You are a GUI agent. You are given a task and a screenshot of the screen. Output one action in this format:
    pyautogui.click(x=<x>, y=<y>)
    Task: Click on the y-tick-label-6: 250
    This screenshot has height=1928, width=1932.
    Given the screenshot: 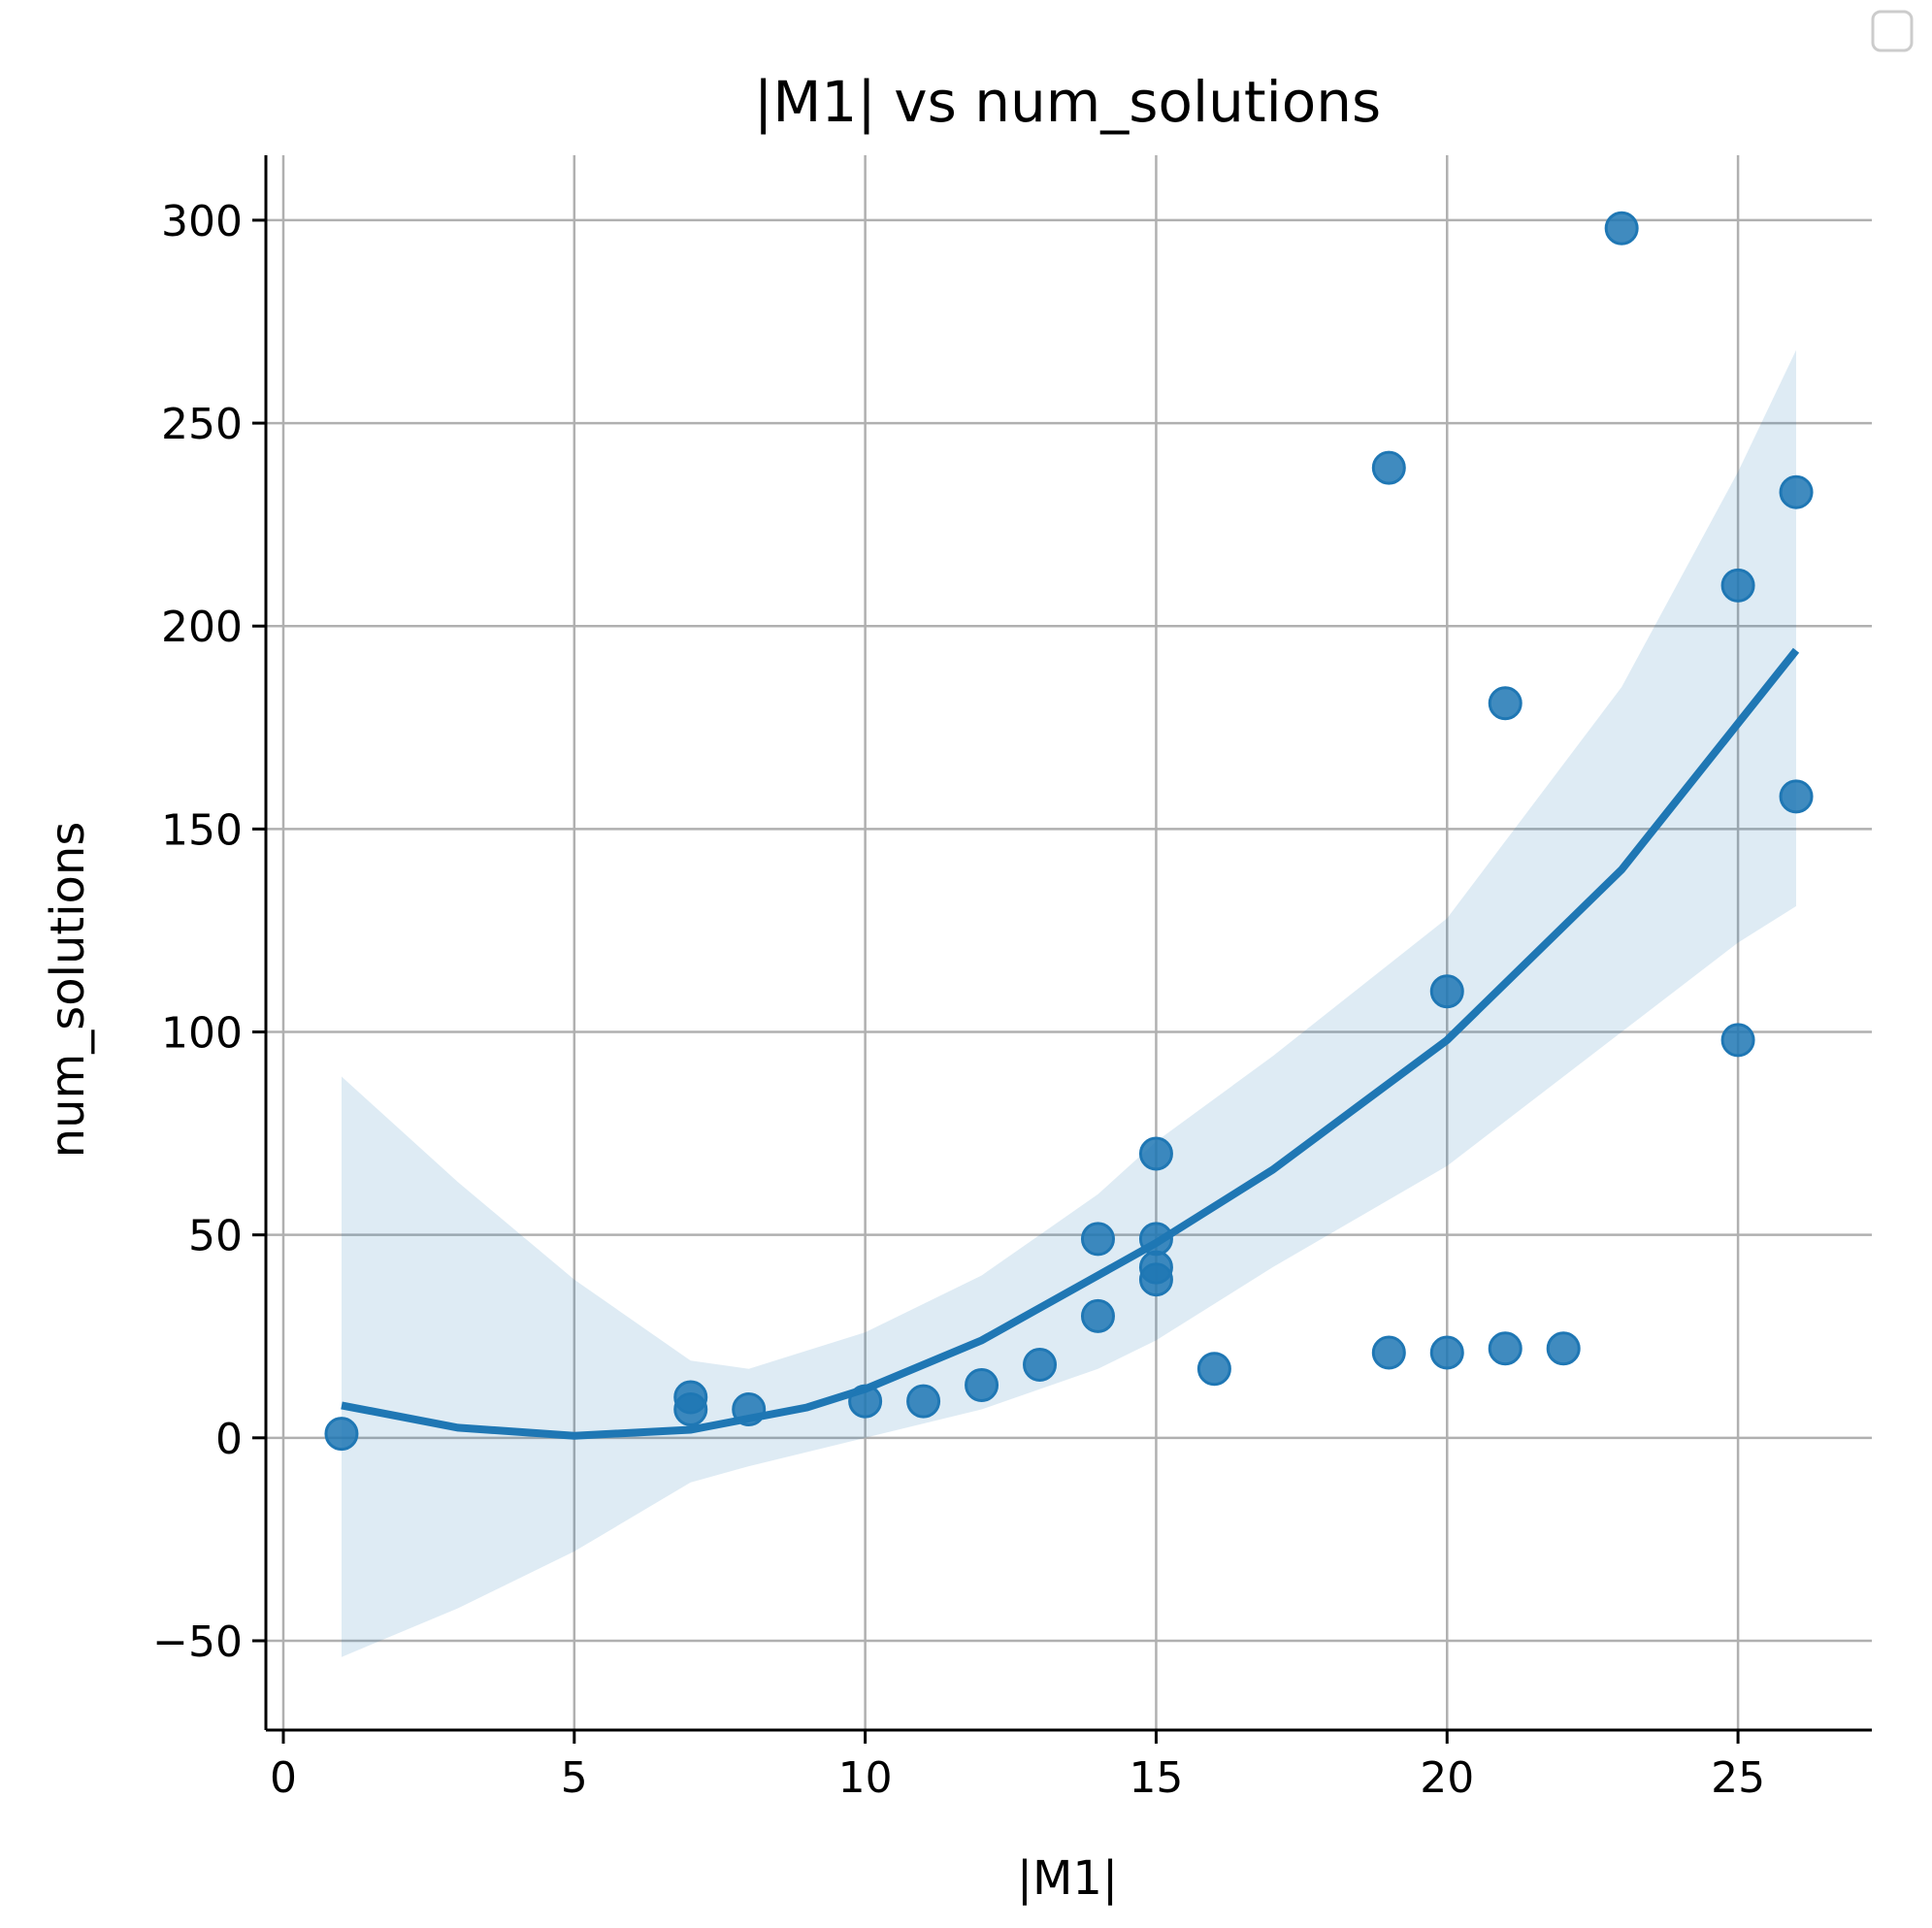 What is the action you would take?
    pyautogui.click(x=202, y=424)
    